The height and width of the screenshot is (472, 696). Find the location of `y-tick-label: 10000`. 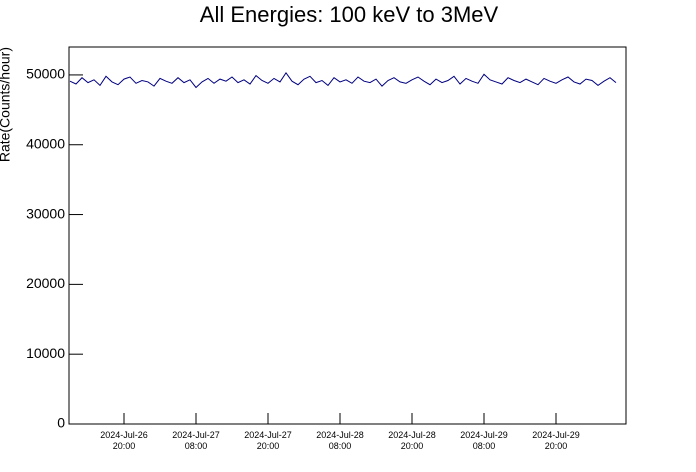

y-tick-label: 10000 is located at coordinates (45, 353).